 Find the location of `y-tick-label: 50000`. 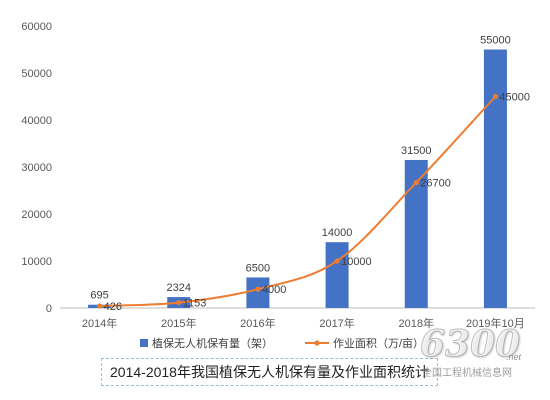

y-tick-label: 50000 is located at coordinates (36, 74).